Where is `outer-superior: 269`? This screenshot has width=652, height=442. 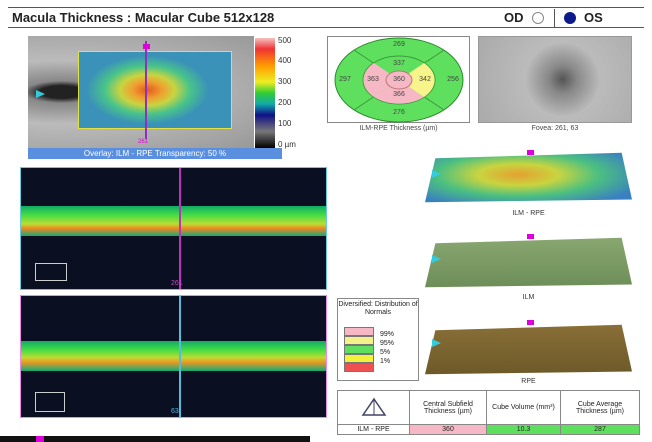 outer-superior: 269 is located at coordinates (399, 44).